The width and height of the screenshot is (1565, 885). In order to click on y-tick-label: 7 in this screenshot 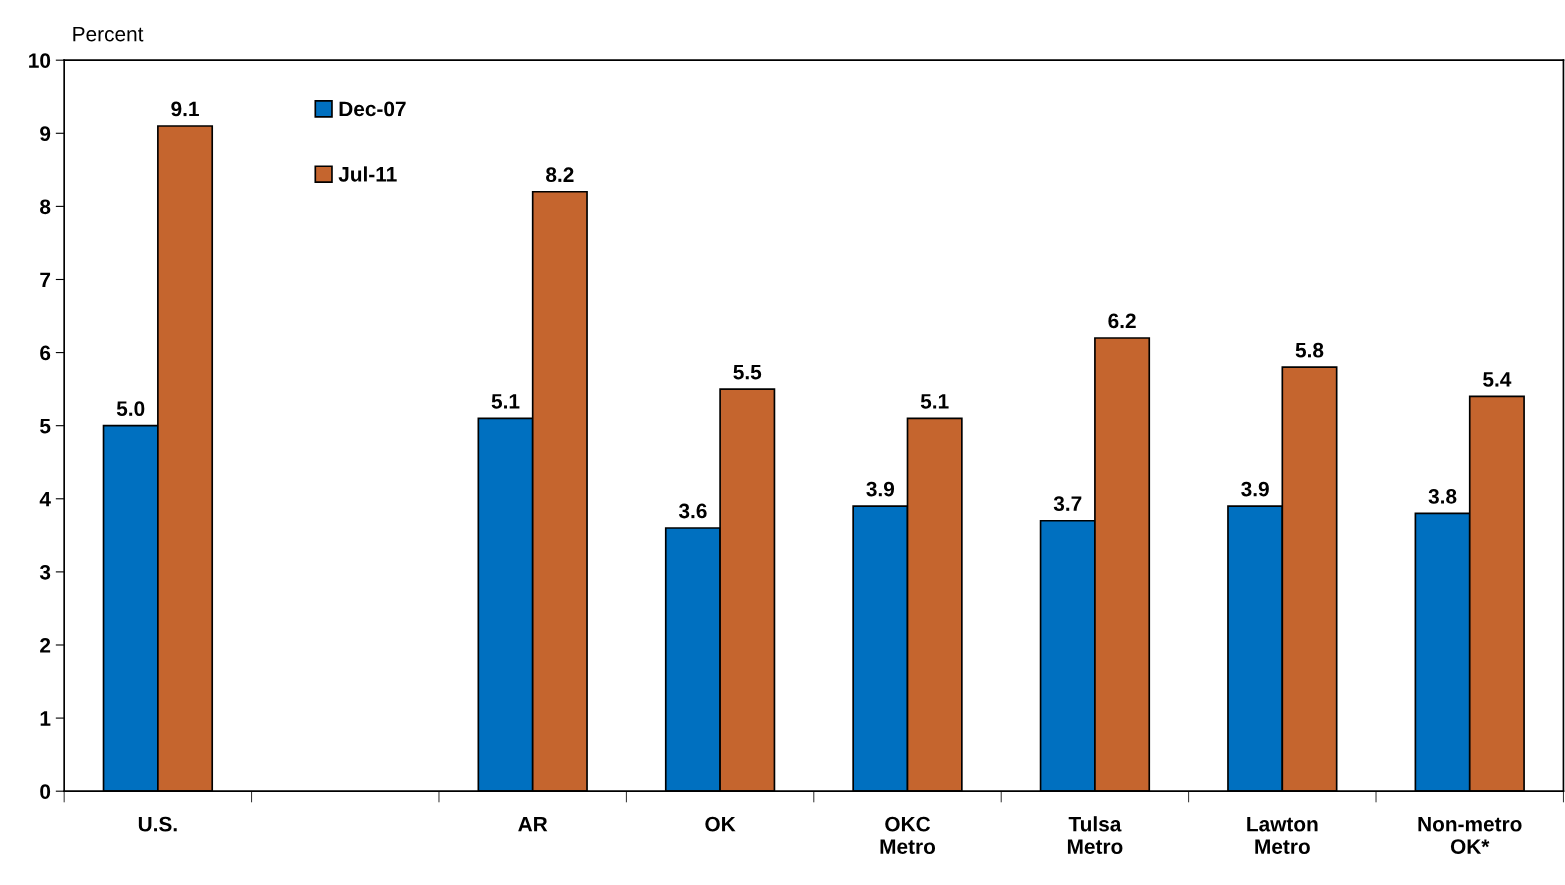, I will do `click(45, 280)`.